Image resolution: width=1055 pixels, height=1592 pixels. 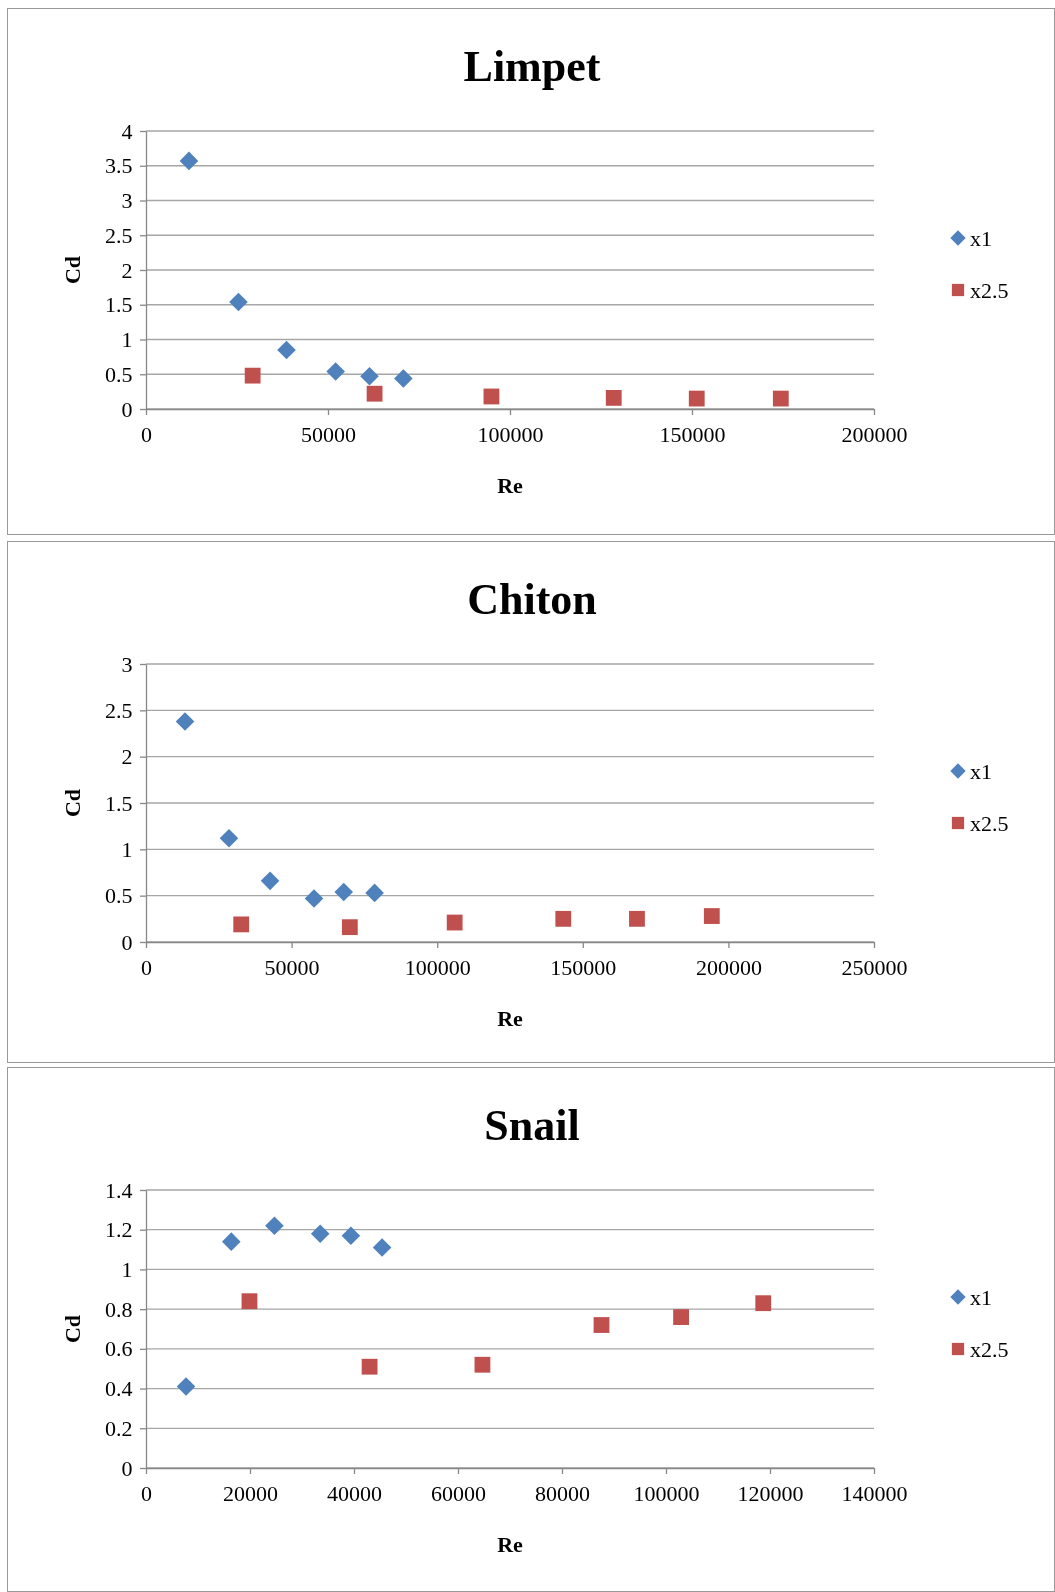 What do you see at coordinates (874, 1494) in the screenshot?
I see `x-tick-label: 140000` at bounding box center [874, 1494].